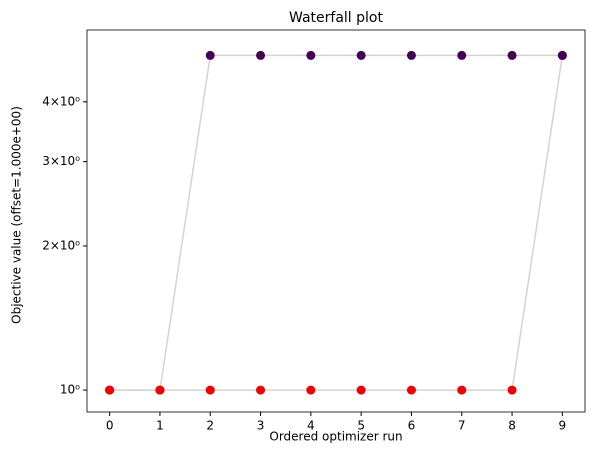 The image size is (594, 455). I want to click on x-tick-label: 1, so click(160, 426).